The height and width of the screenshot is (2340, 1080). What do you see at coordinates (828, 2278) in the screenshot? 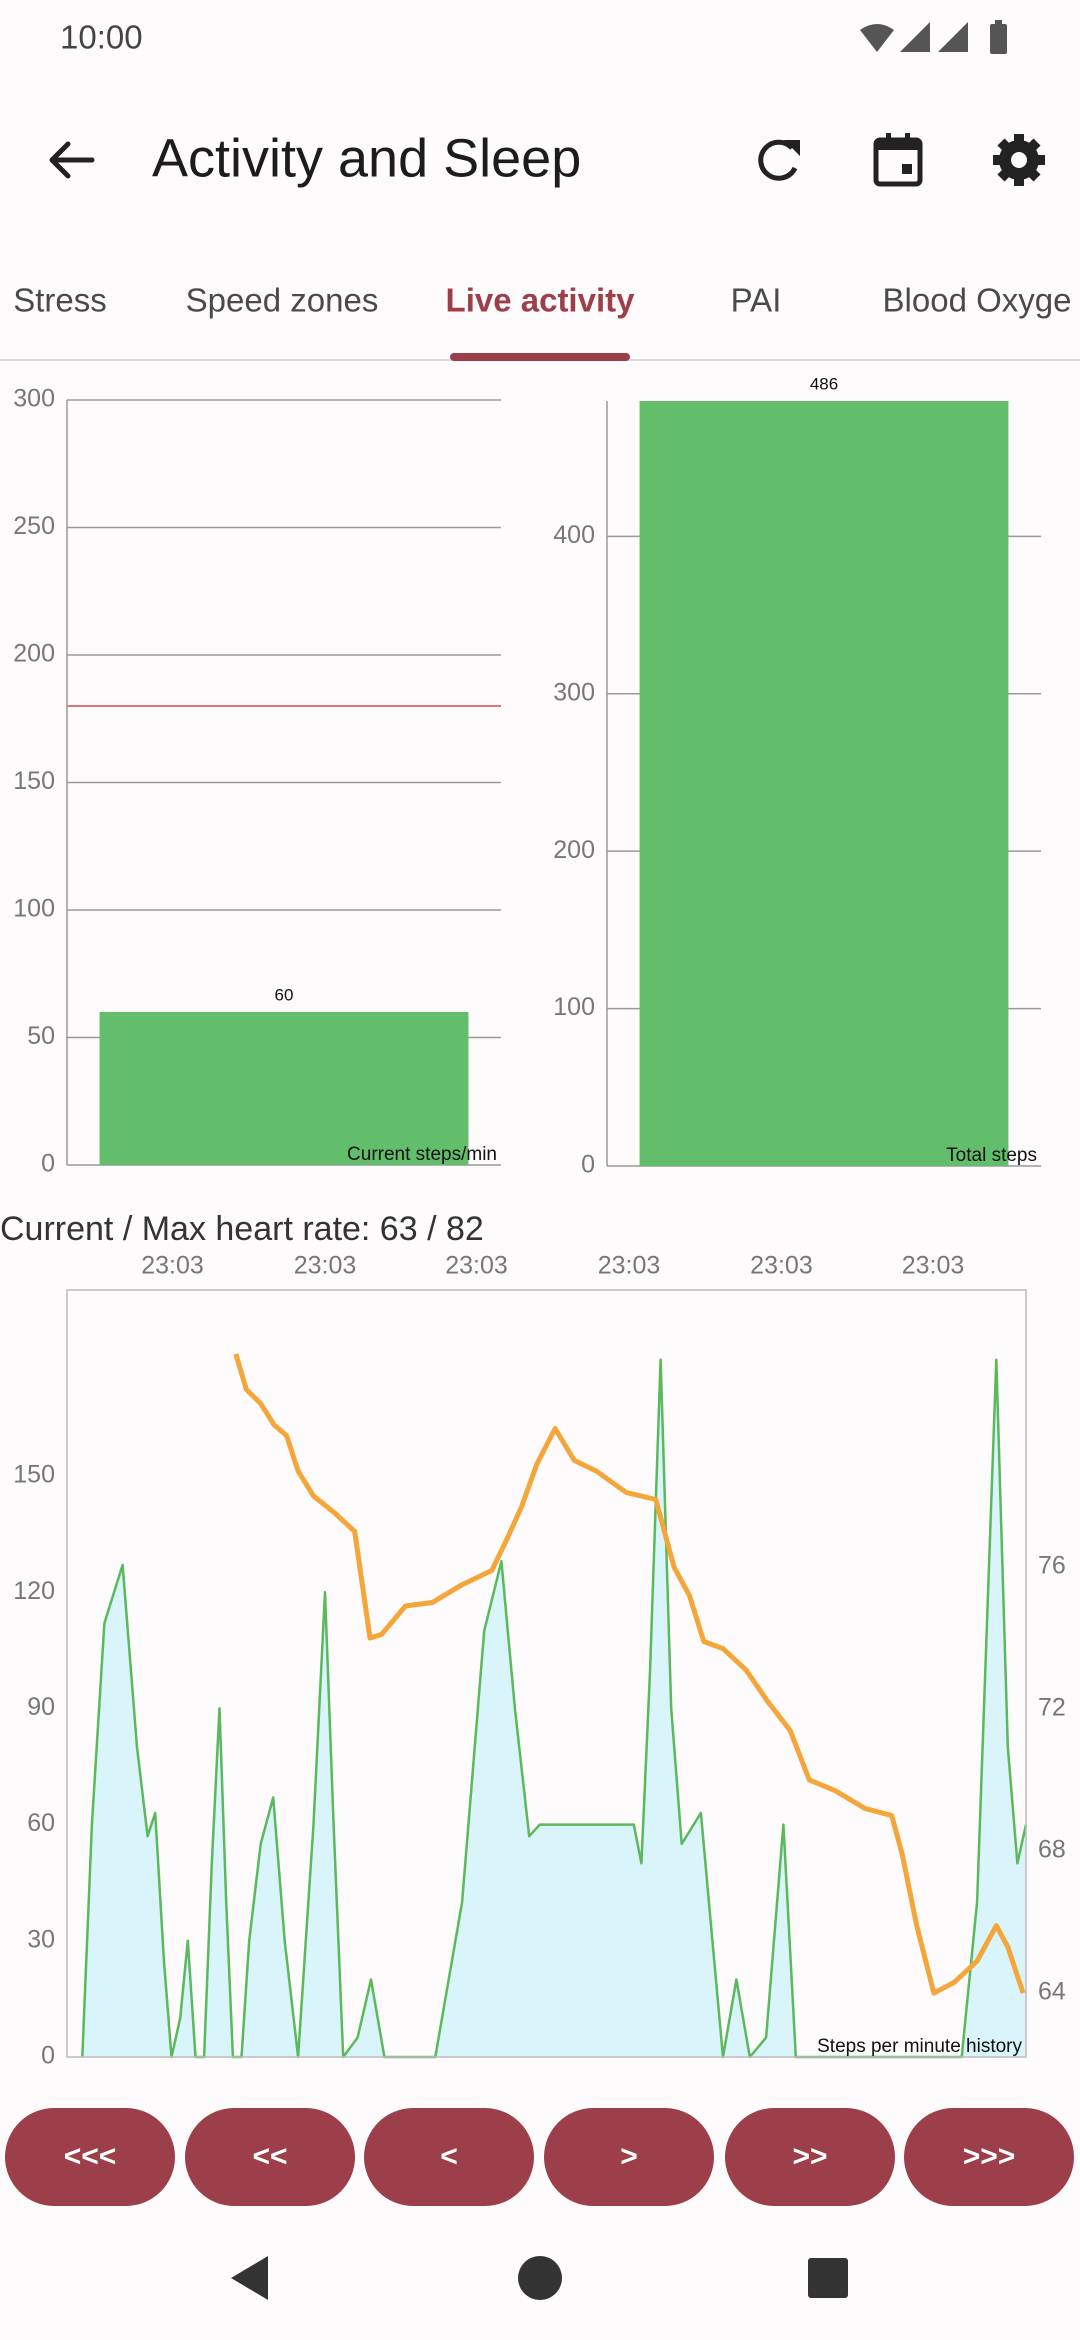
I see `nav-recents` at bounding box center [828, 2278].